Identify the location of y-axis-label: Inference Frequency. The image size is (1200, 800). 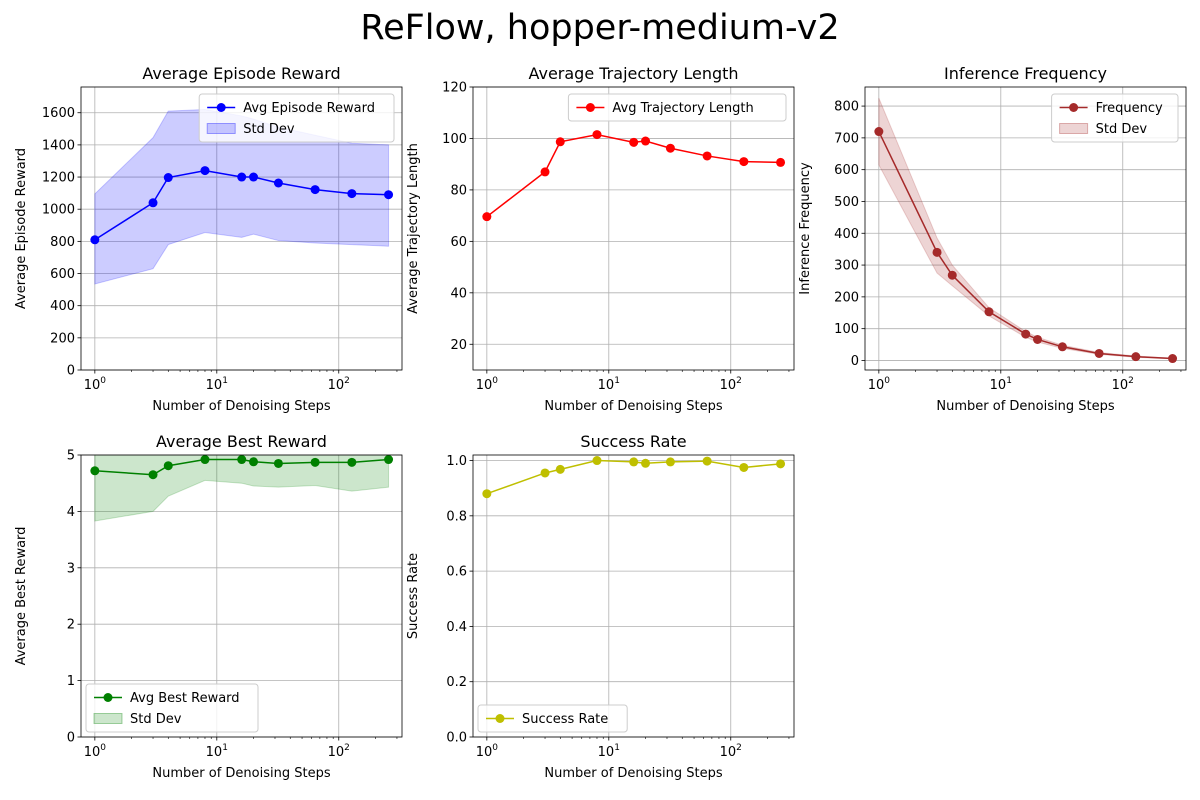
(805, 228).